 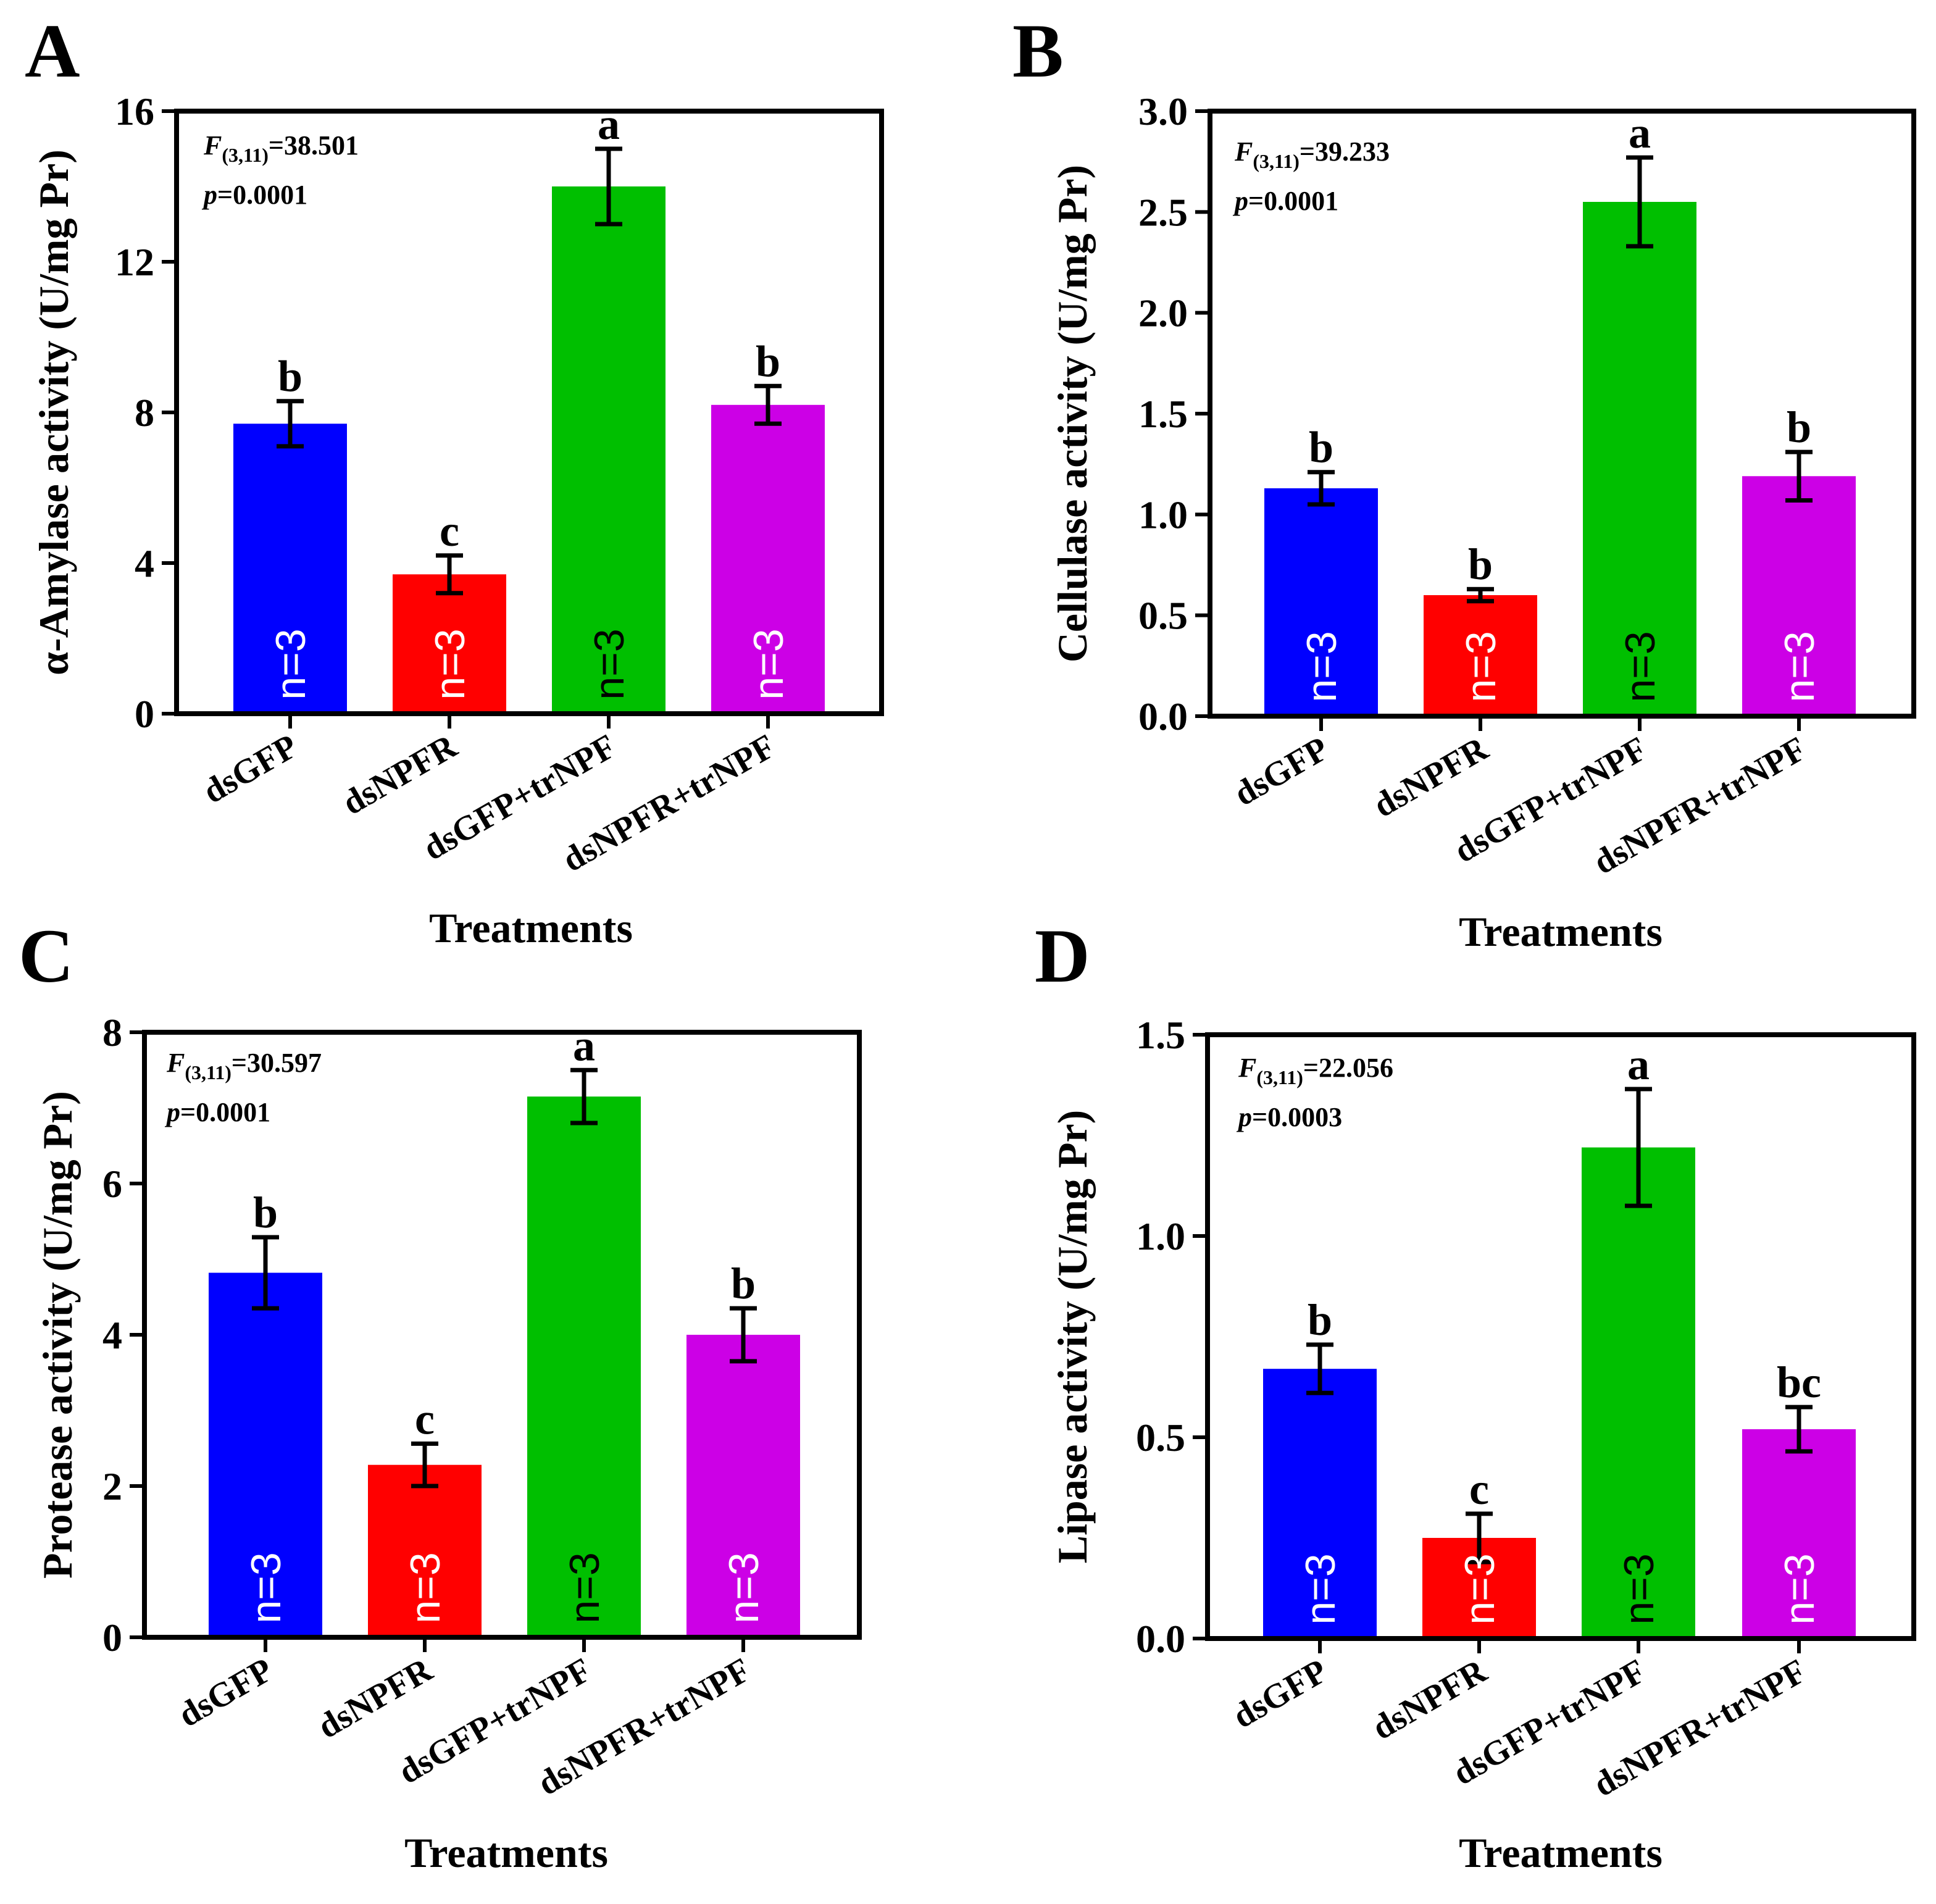 I want to click on plot-frame, so click(x=1560, y=1336).